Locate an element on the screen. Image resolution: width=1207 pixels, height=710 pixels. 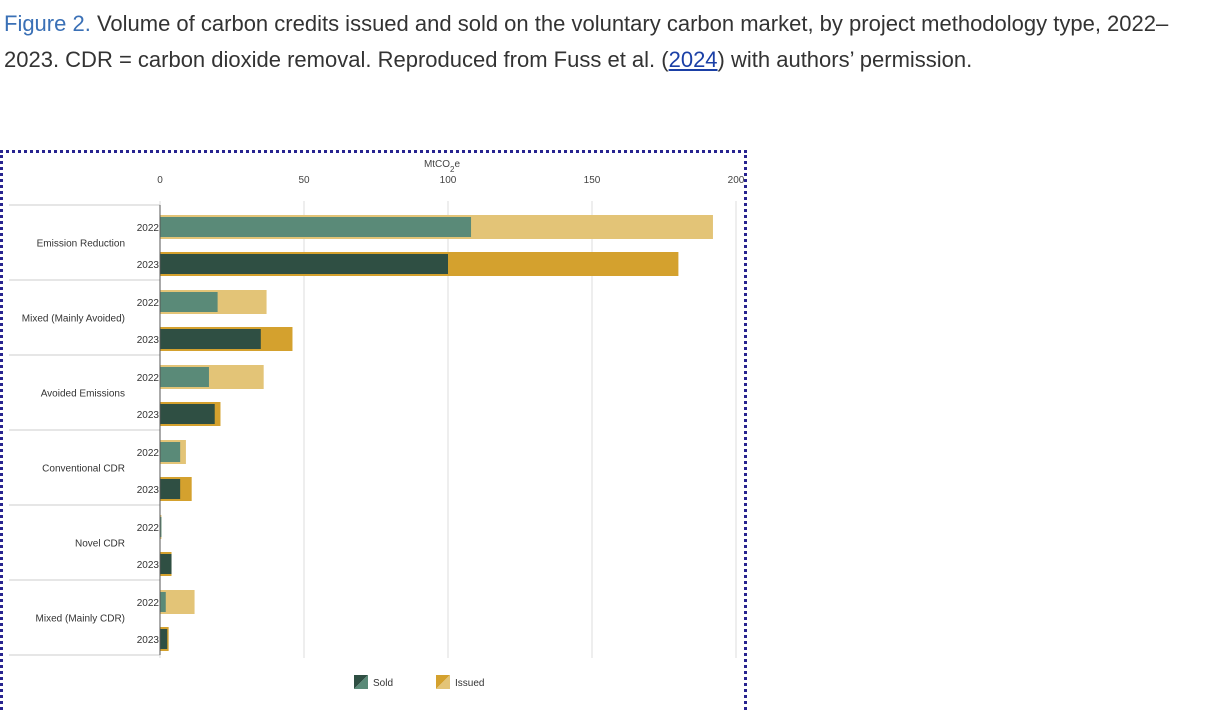
category-label: Mixed (Mainly Avoided) is located at coordinates (73, 319).